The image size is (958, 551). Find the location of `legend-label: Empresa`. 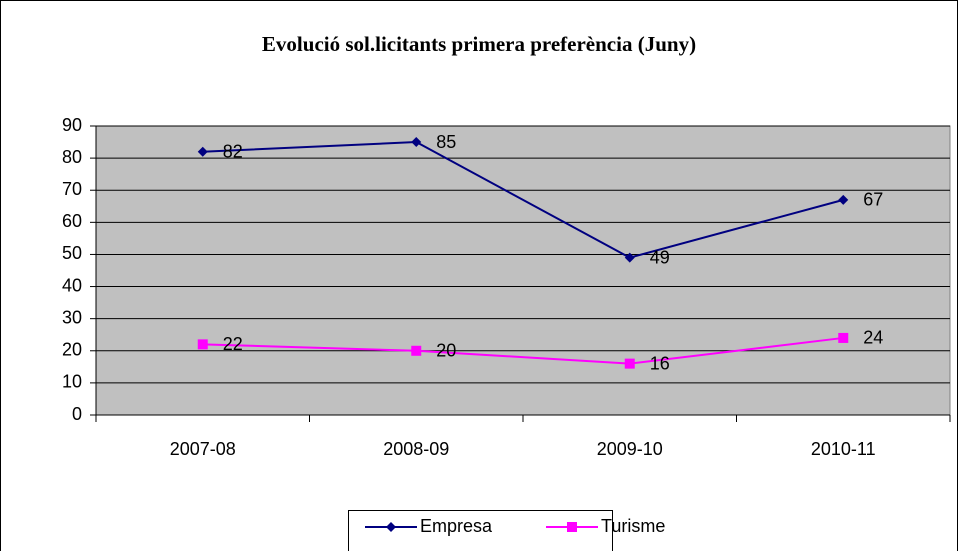

legend-label: Empresa is located at coordinates (456, 526).